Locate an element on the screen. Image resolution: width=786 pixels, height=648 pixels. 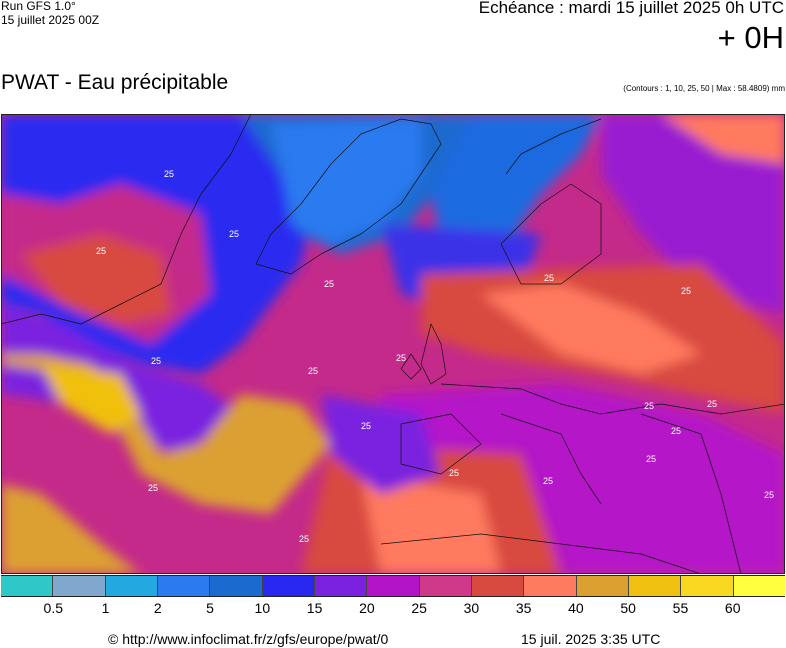
field-iberia-purple is located at coordinates (381, 444).